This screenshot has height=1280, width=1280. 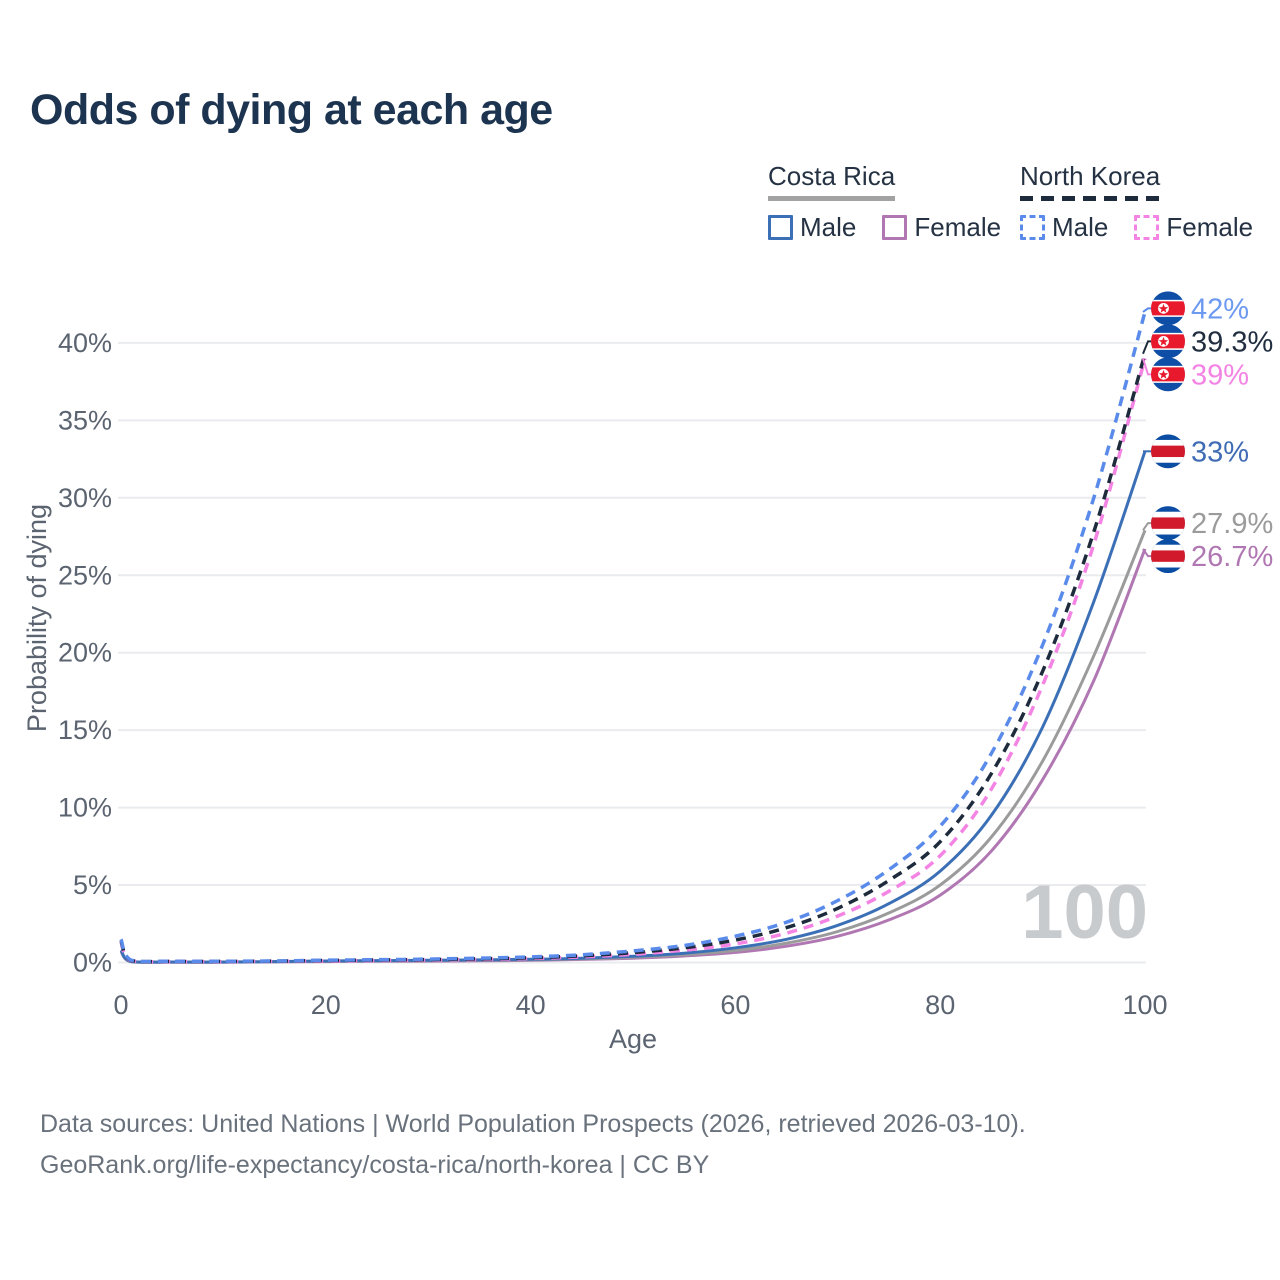 I want to click on x-tick-label: 0, so click(x=120, y=1005).